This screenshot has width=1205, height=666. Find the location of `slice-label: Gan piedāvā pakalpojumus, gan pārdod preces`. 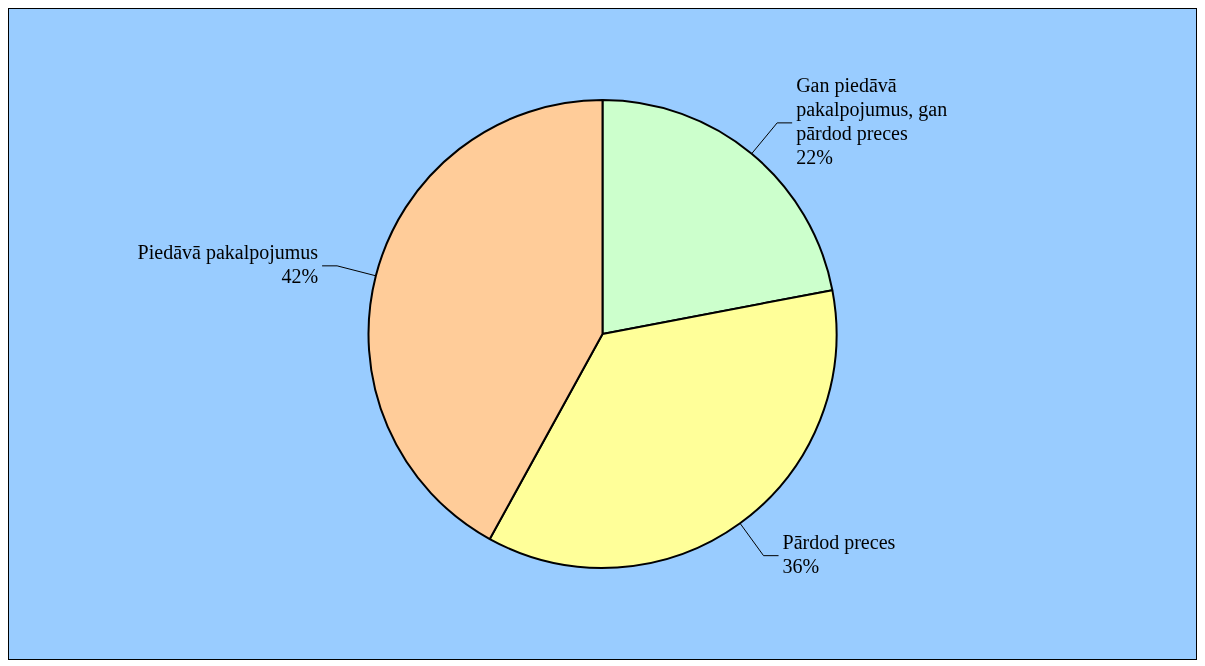

slice-label: Gan piedāvā pakalpojumus, gan pārdod preces is located at coordinates (872, 110).